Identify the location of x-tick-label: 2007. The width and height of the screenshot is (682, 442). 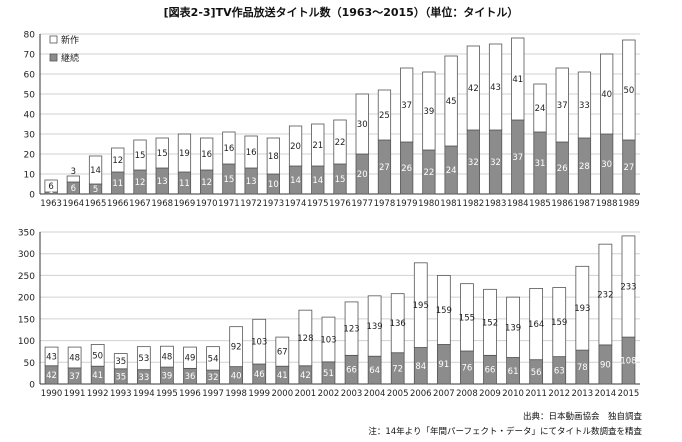
(444, 394).